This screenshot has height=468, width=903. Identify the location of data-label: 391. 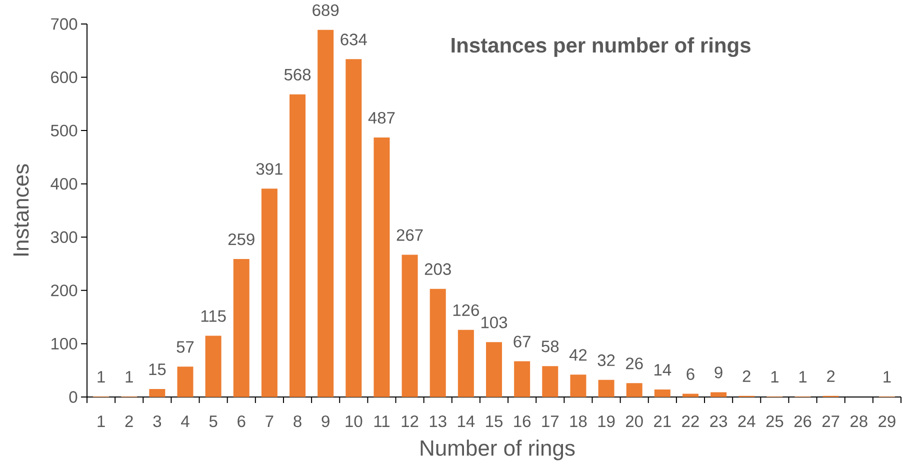
(269, 169).